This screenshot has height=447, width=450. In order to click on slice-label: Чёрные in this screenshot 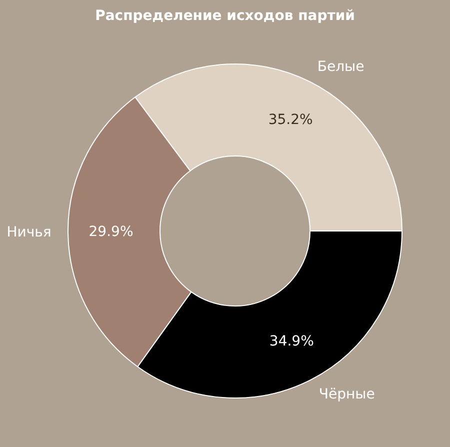, I will do `click(346, 394)`.